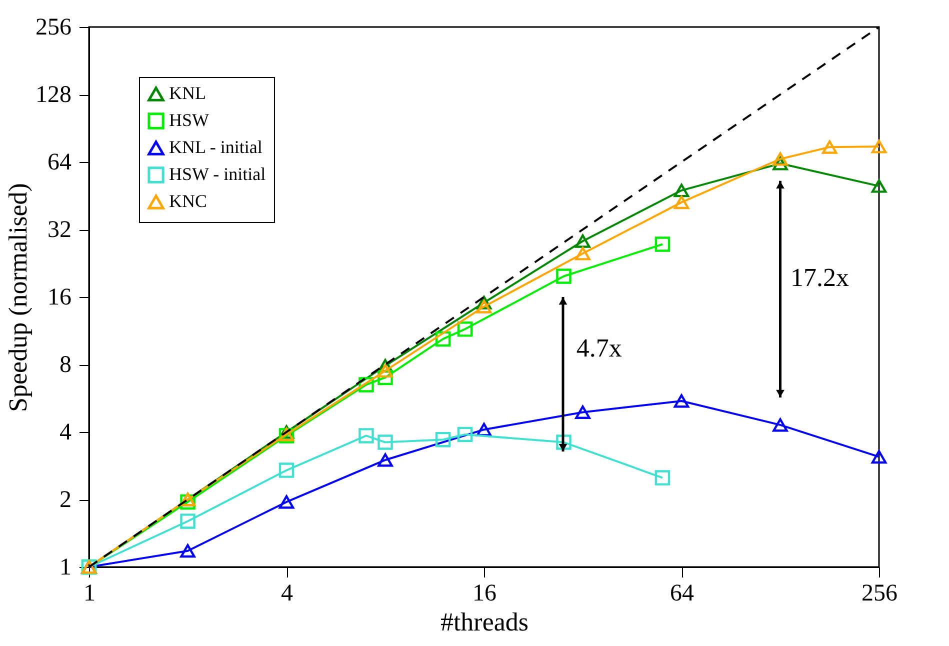 This screenshot has width=949, height=646. Describe the element at coordinates (217, 174) in the screenshot. I see `legend-label: HSW - initial` at that location.